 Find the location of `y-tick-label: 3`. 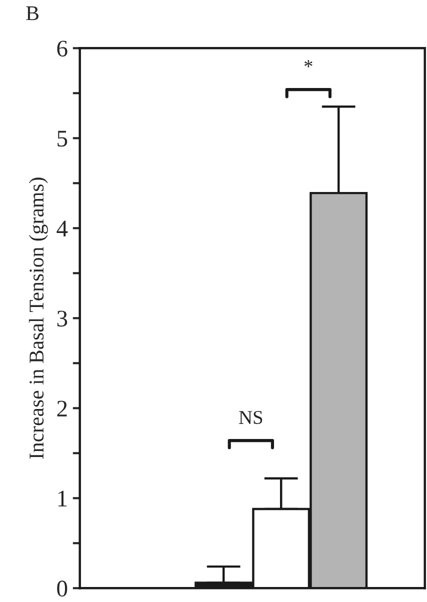

y-tick-label: 3 is located at coordinates (62, 318).